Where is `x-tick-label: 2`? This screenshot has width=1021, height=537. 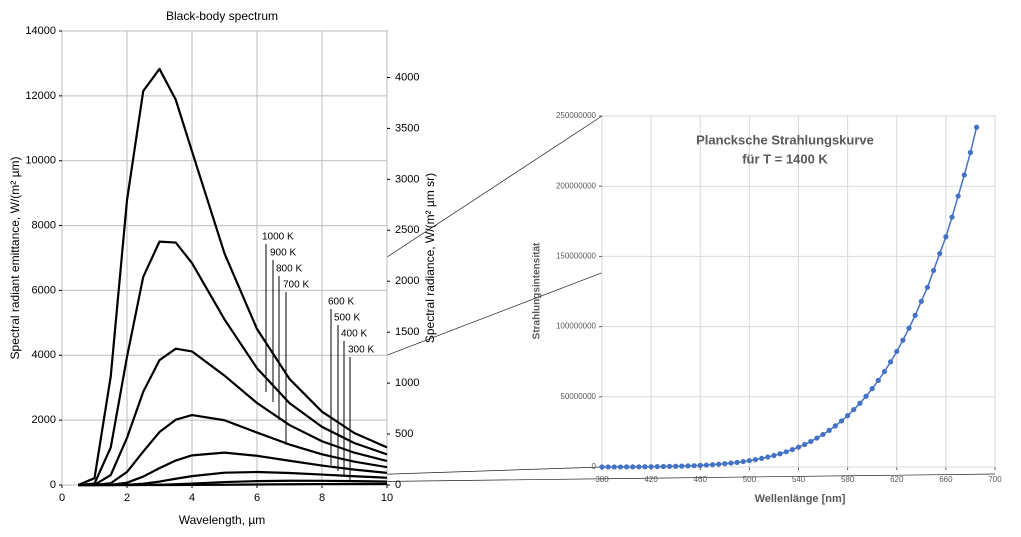
x-tick-label: 2 is located at coordinates (127, 498).